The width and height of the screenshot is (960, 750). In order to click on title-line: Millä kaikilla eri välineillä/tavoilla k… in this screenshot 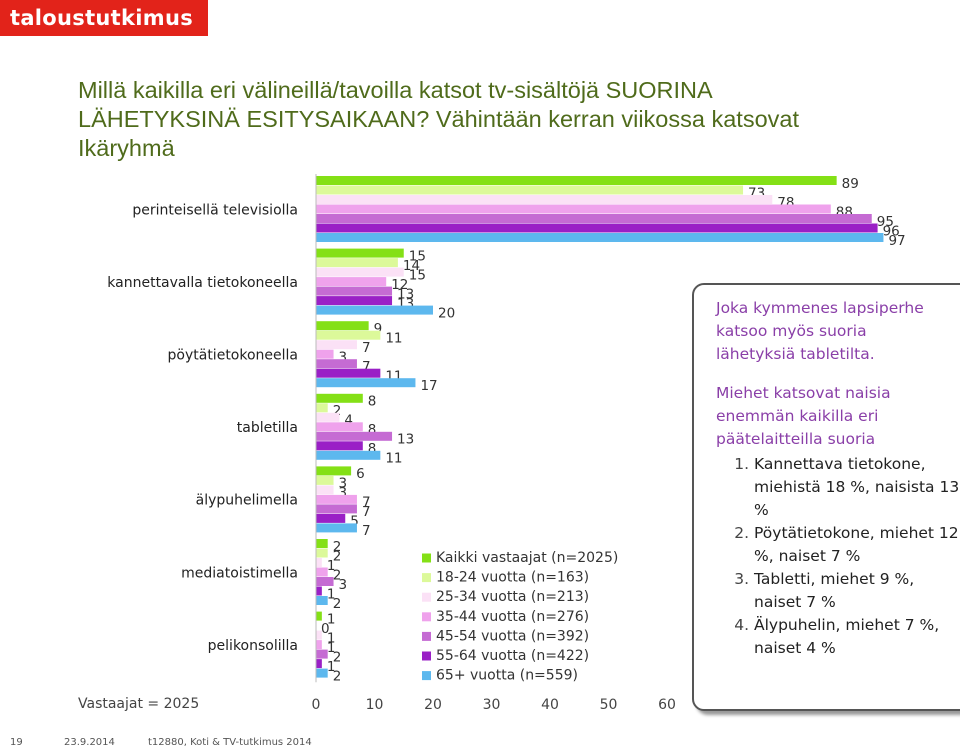, I will do `click(395, 90)`.